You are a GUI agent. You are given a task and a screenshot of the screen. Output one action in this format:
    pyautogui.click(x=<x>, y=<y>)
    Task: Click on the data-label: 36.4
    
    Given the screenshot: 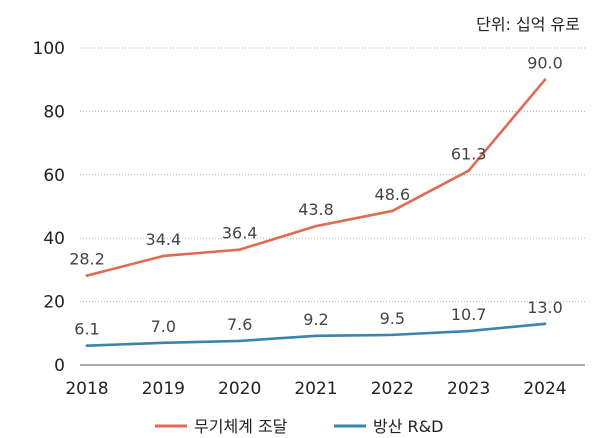 What is the action you would take?
    pyautogui.click(x=240, y=233)
    